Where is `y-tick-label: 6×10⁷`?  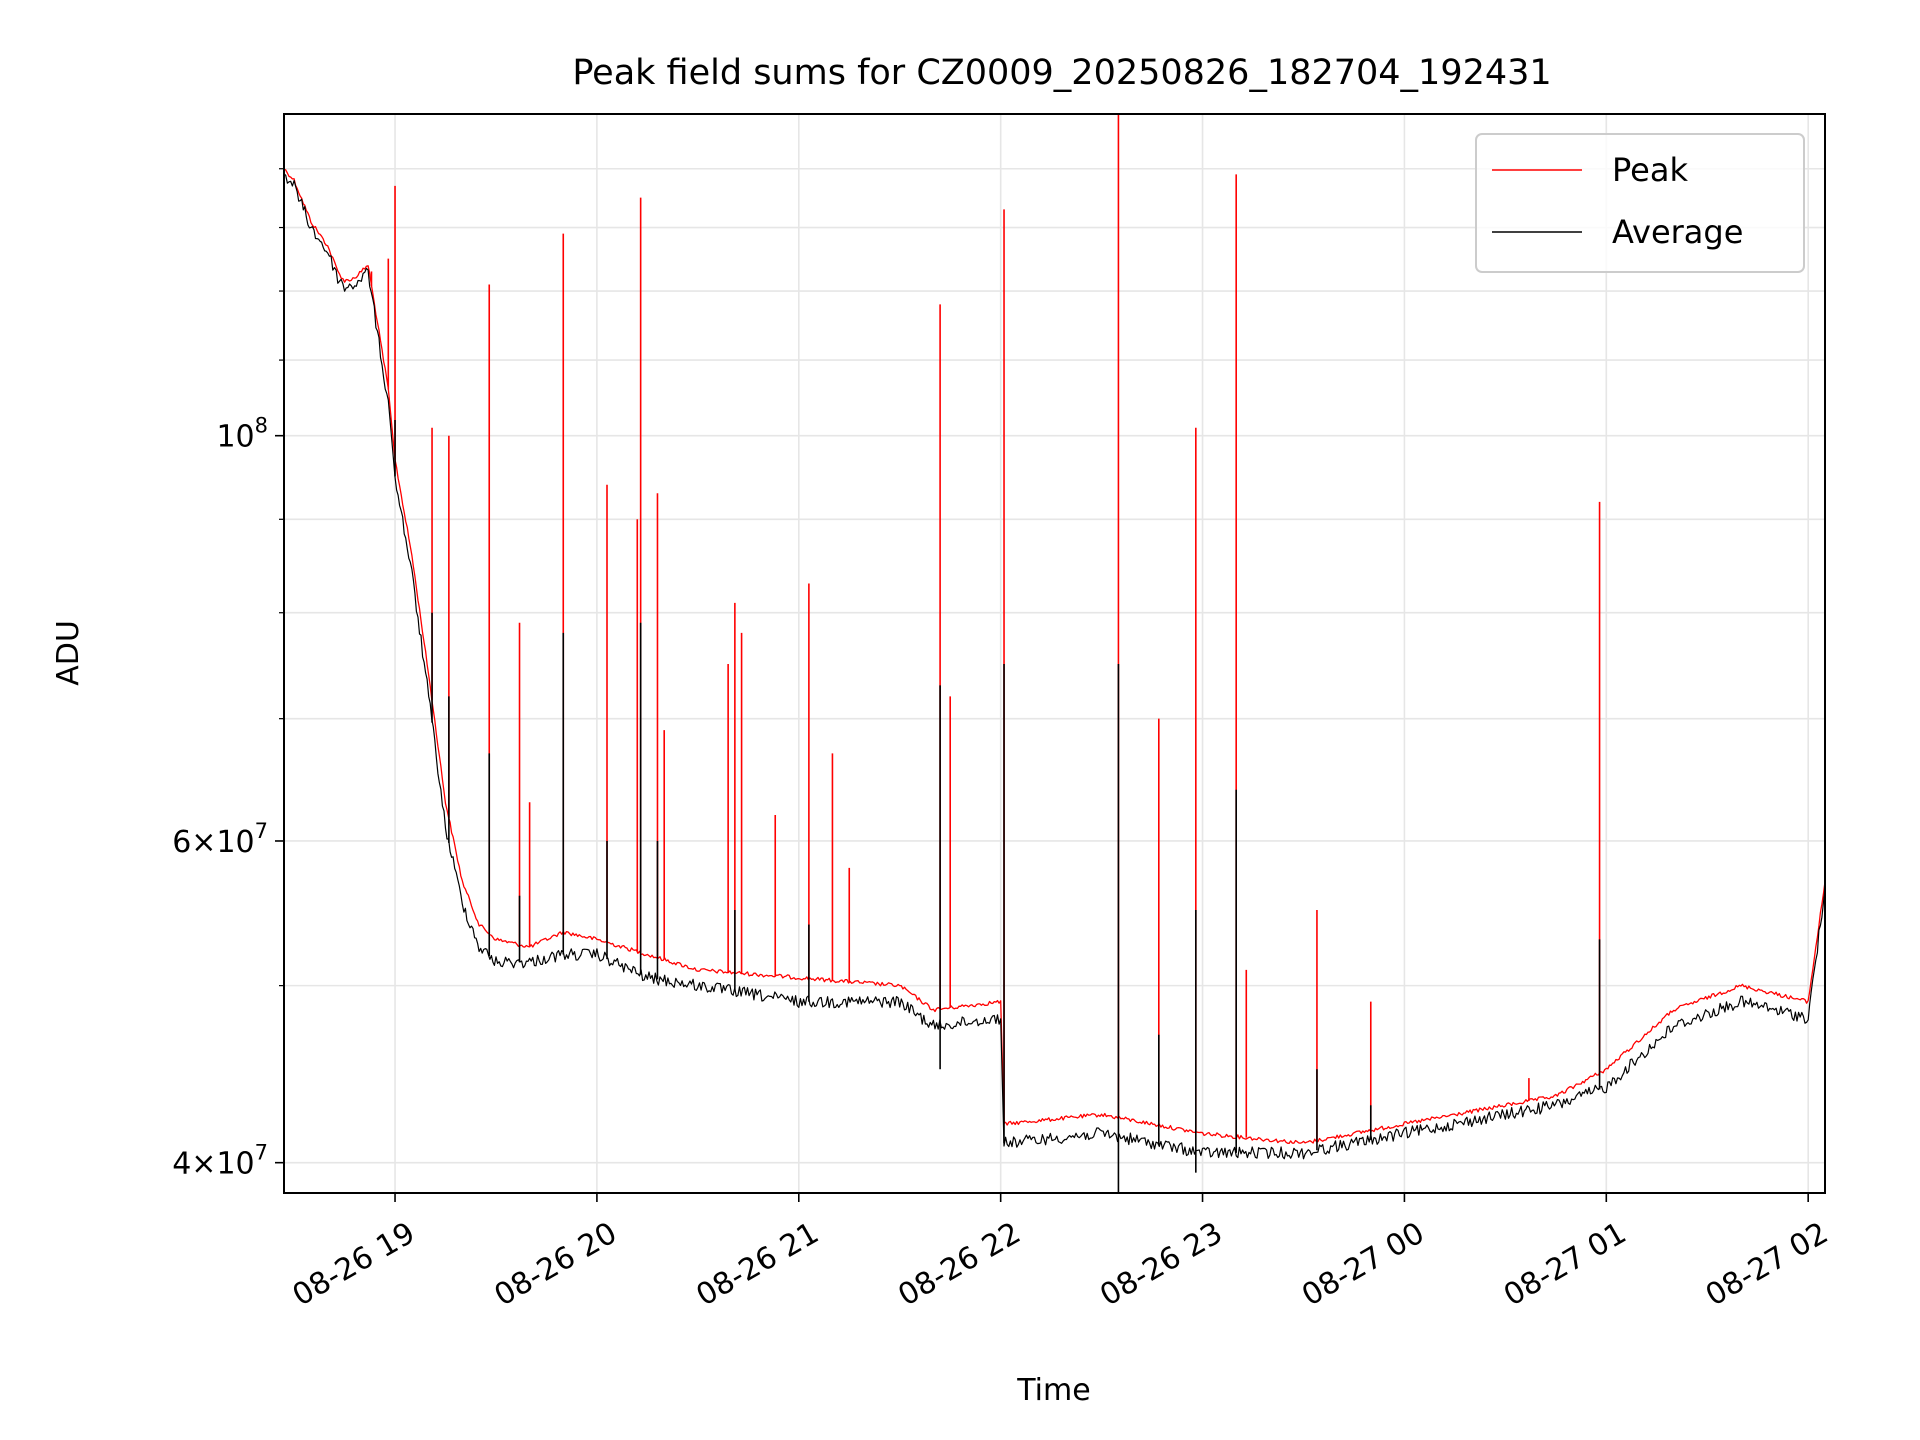
y-tick-label: 6×10⁷ is located at coordinates (220, 839).